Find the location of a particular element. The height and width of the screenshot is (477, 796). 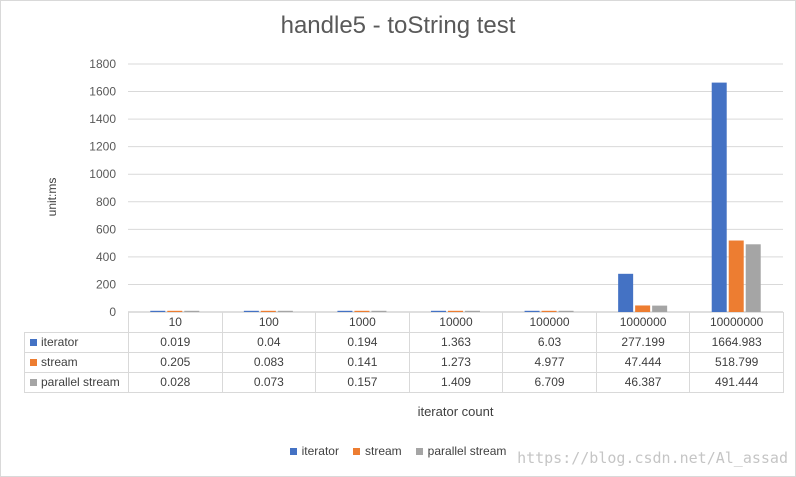

legend: iterator stream parallel stream is located at coordinates (398, 451).